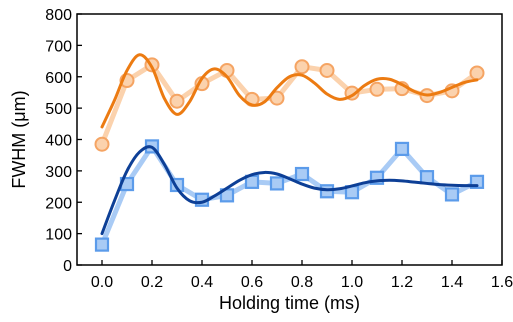 Image resolution: width=513 pixels, height=322 pixels. What do you see at coordinates (452, 282) in the screenshot?
I see `x-tick-label: 1.4` at bounding box center [452, 282].